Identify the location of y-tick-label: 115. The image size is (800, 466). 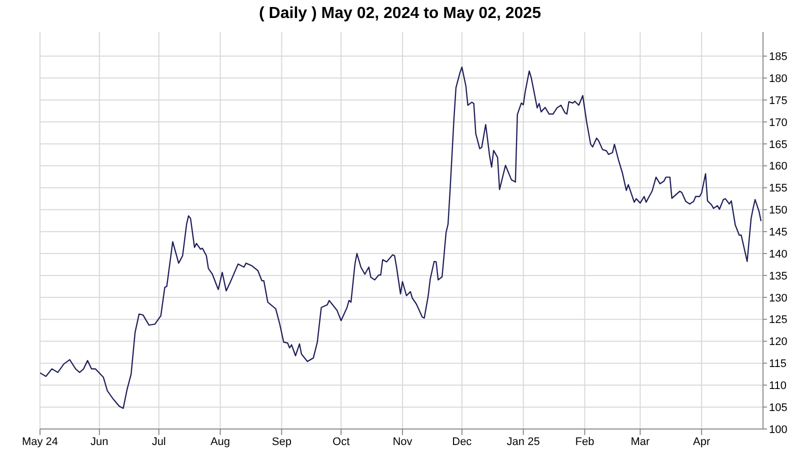
(778, 364).